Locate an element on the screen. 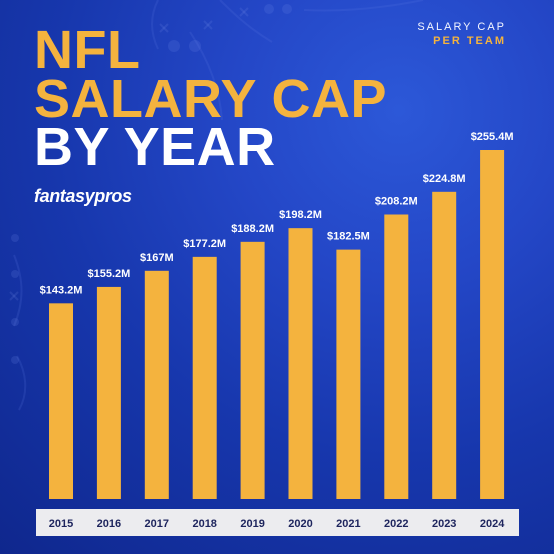  value-label-2020: $198.2M is located at coordinates (300, 215).